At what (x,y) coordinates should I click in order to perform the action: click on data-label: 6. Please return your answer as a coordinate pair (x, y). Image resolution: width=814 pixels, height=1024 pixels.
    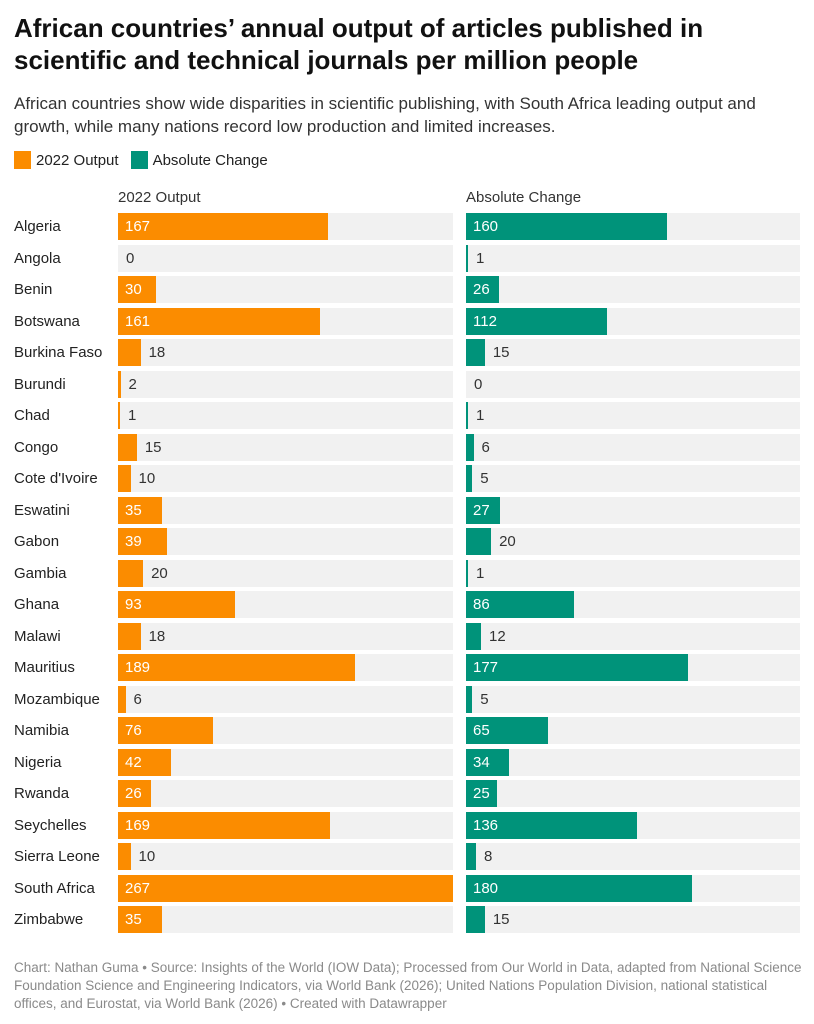
    Looking at the image, I should click on (137, 699).